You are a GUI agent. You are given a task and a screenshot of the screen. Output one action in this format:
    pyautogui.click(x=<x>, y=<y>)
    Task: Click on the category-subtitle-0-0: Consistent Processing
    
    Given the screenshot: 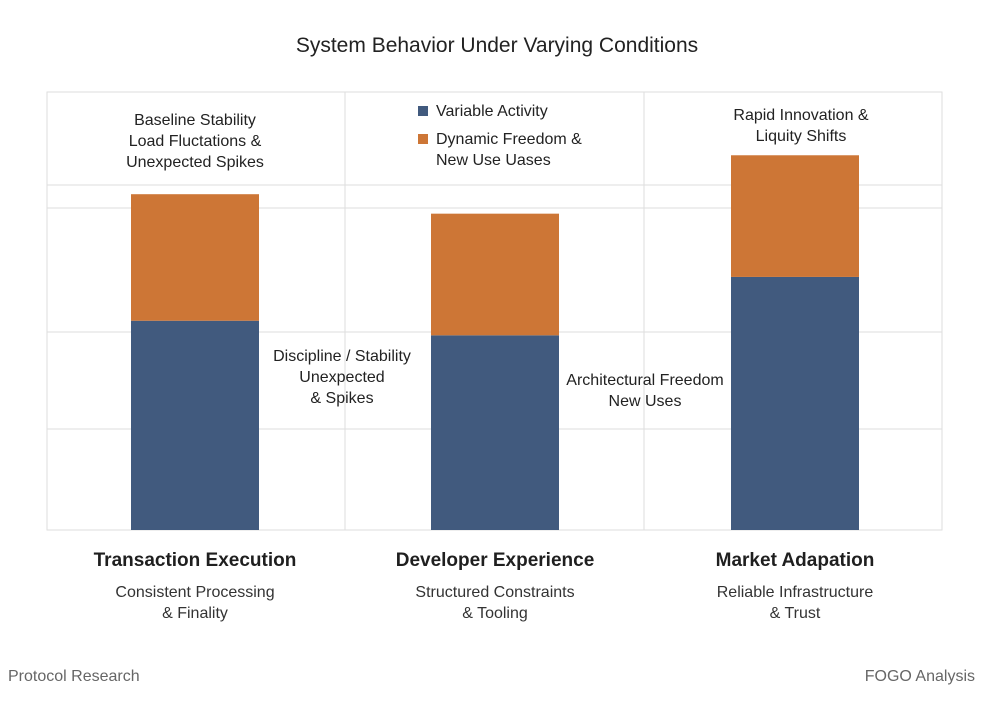 What is the action you would take?
    pyautogui.click(x=194, y=592)
    